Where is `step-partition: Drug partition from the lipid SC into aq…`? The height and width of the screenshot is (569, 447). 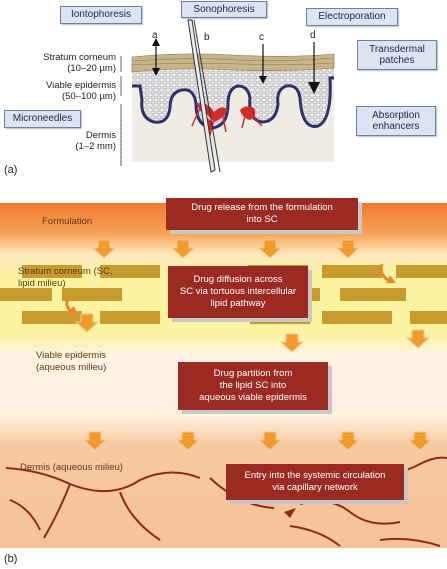
step-partition: Drug partition from the lipid SC into aq… is located at coordinates (253, 386).